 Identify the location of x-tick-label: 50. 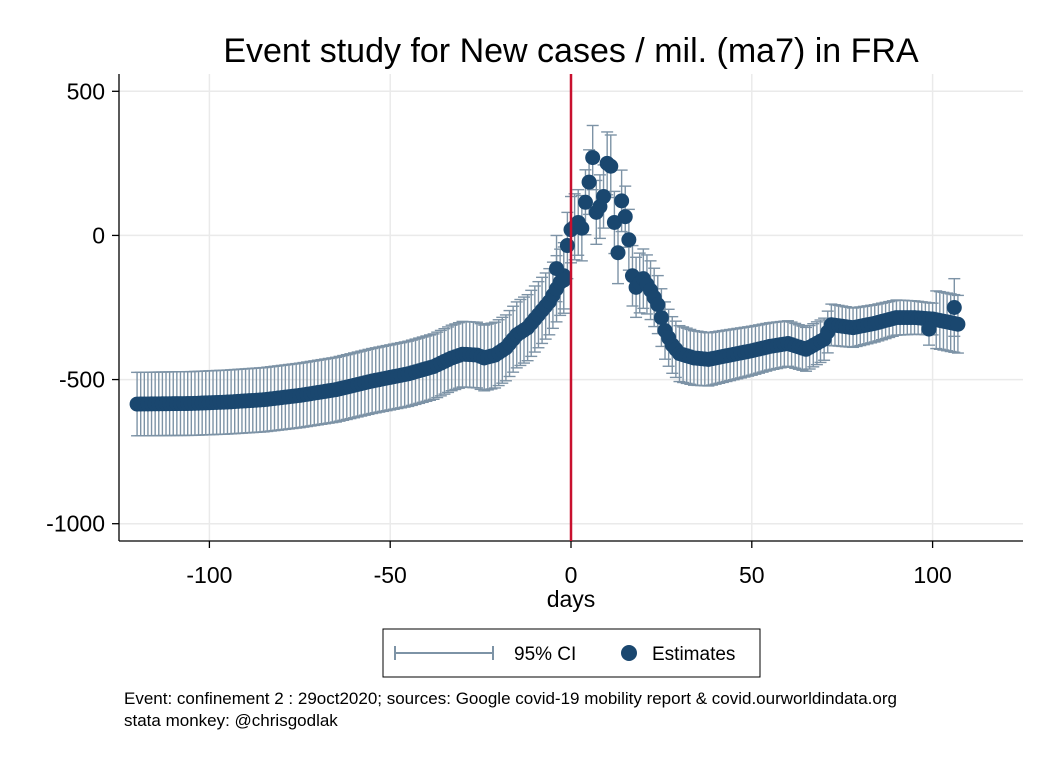
(752, 575).